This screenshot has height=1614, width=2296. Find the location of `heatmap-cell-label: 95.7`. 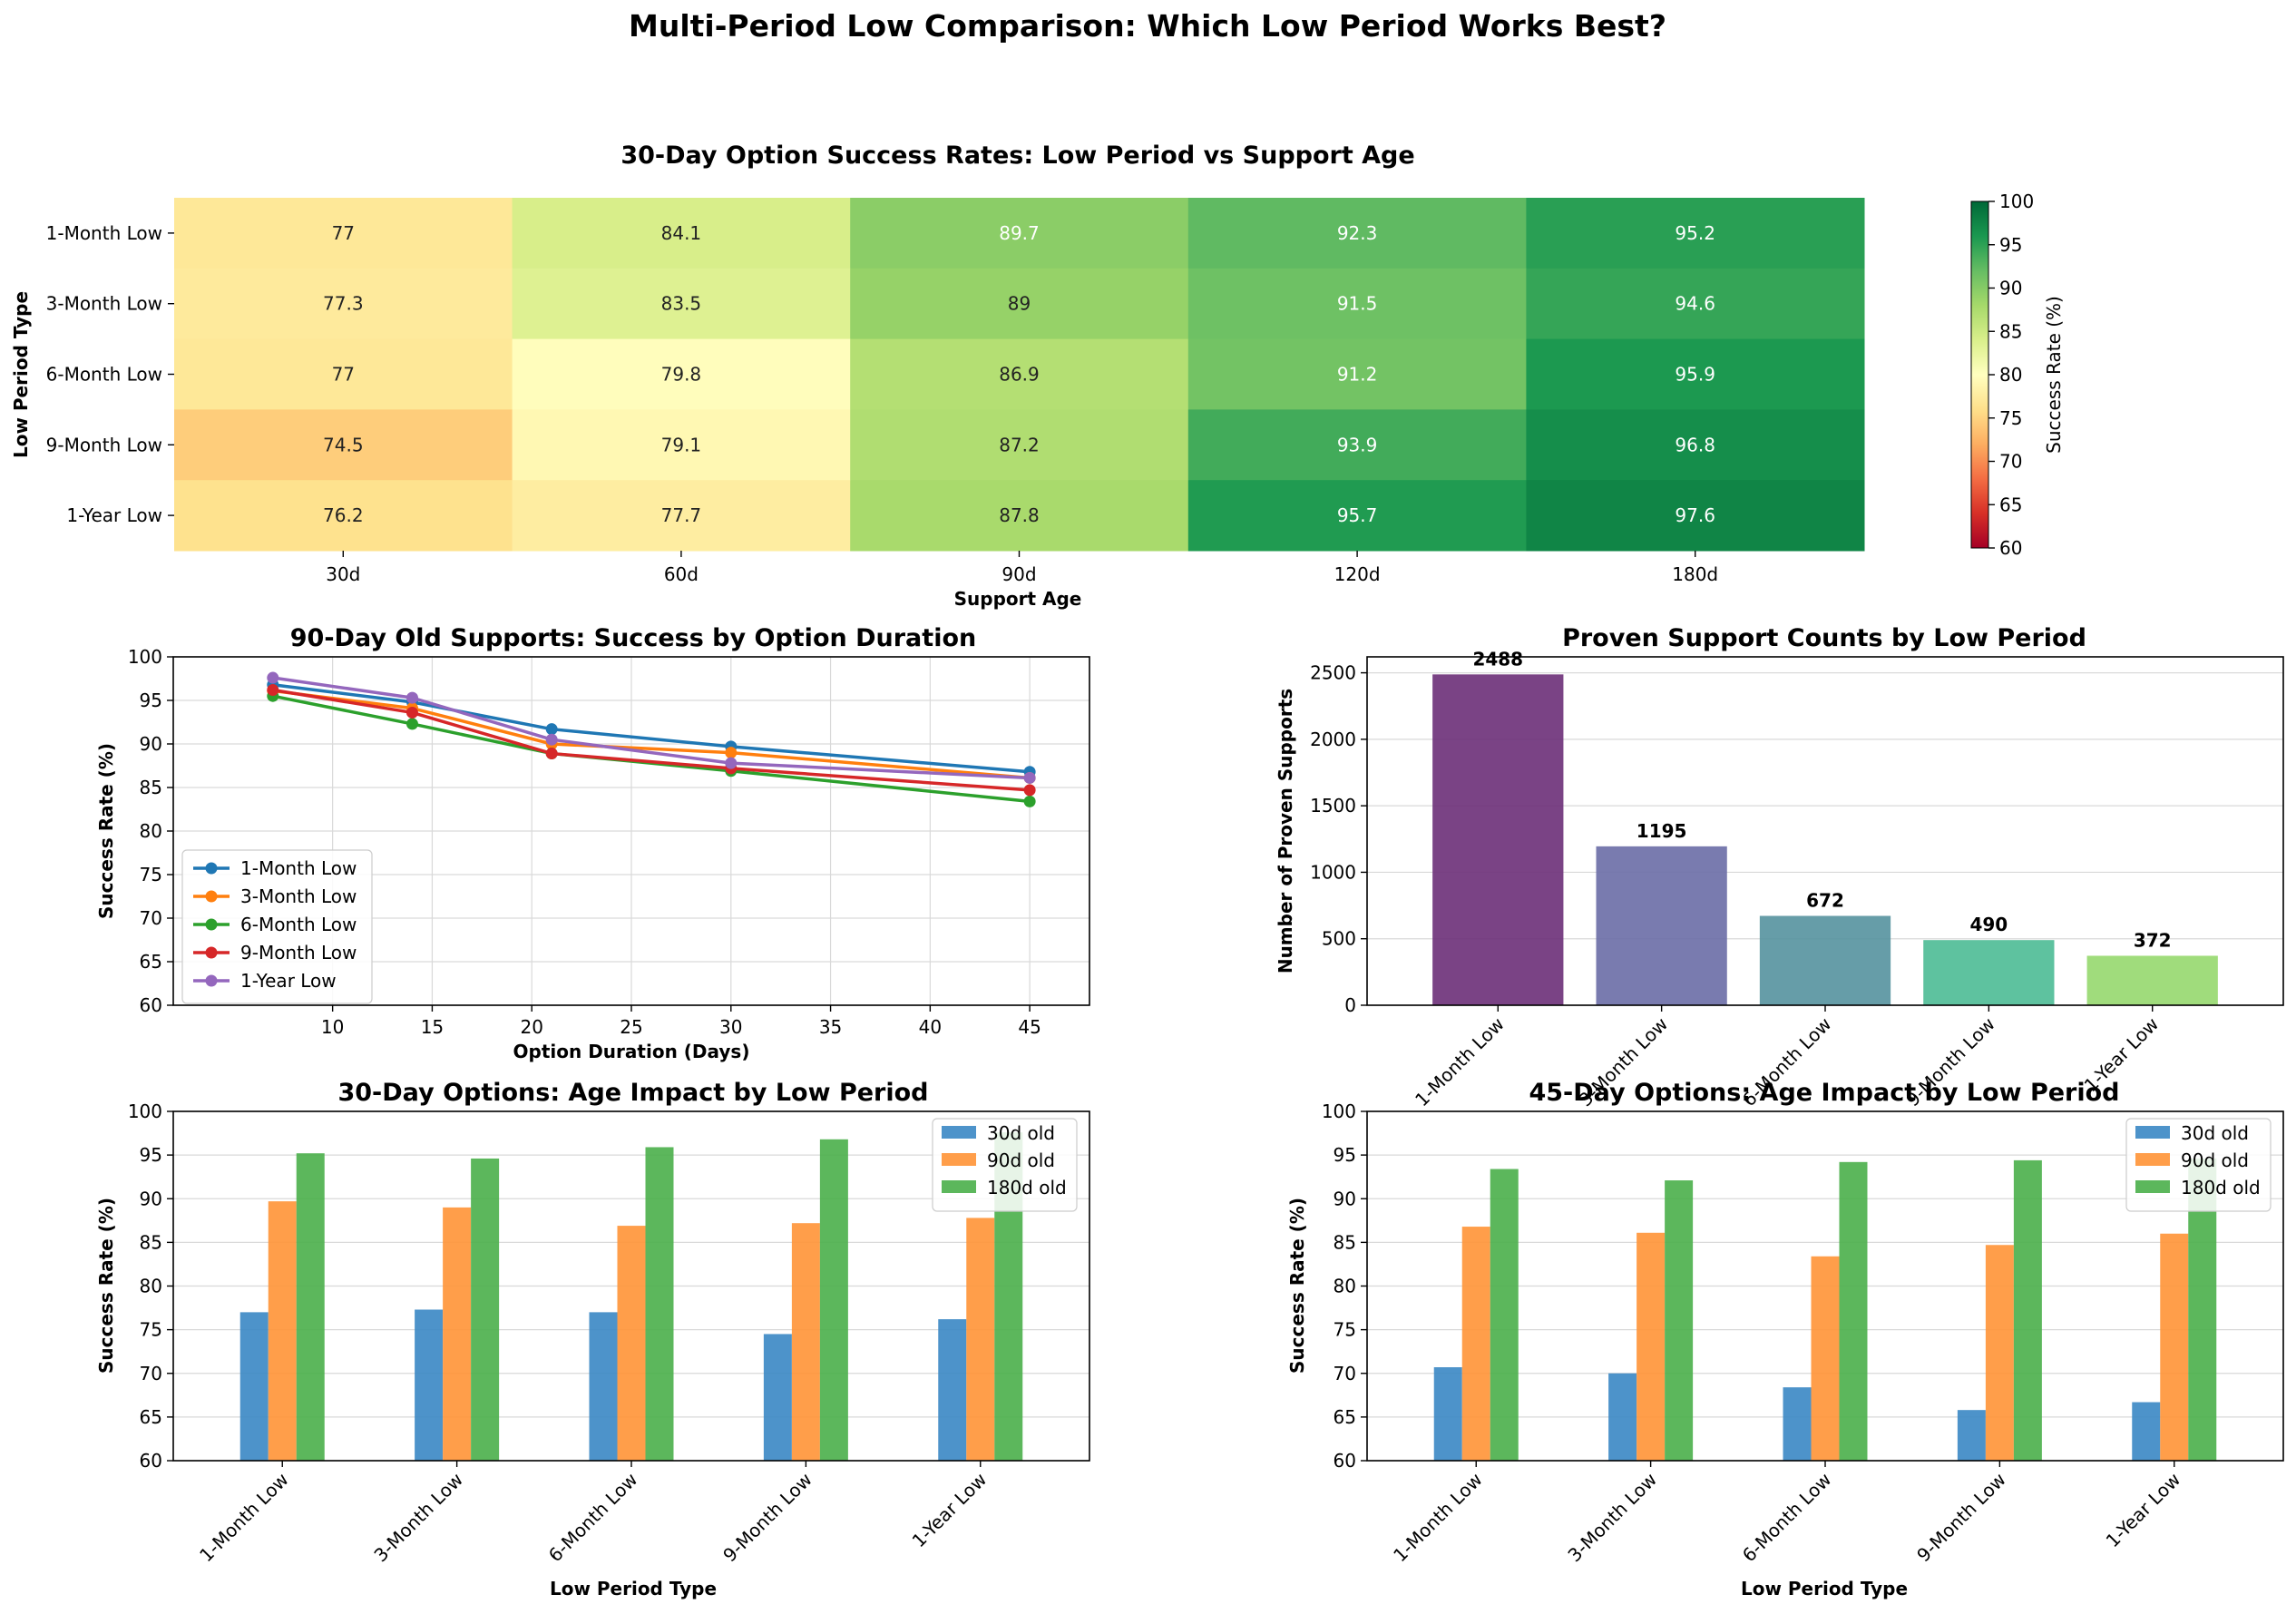

heatmap-cell-label: 95.7 is located at coordinates (1358, 515).